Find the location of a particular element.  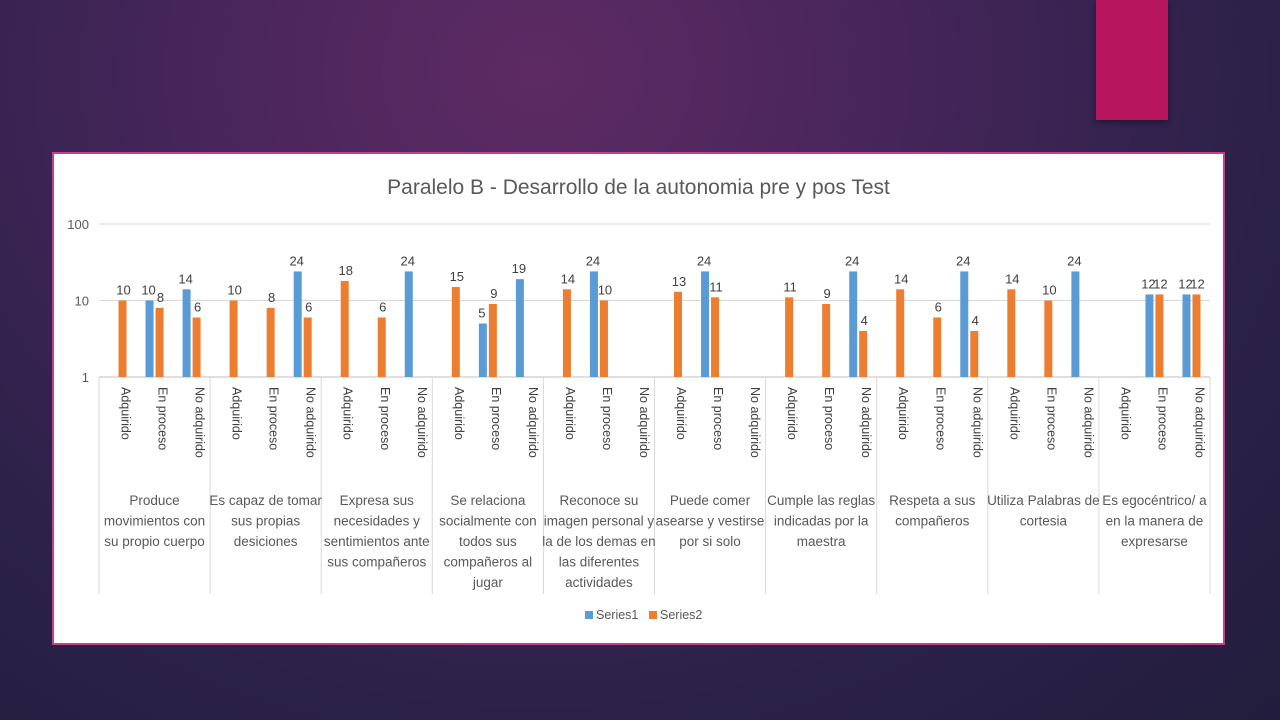

group-label-line: Expresa sus is located at coordinates (377, 500).